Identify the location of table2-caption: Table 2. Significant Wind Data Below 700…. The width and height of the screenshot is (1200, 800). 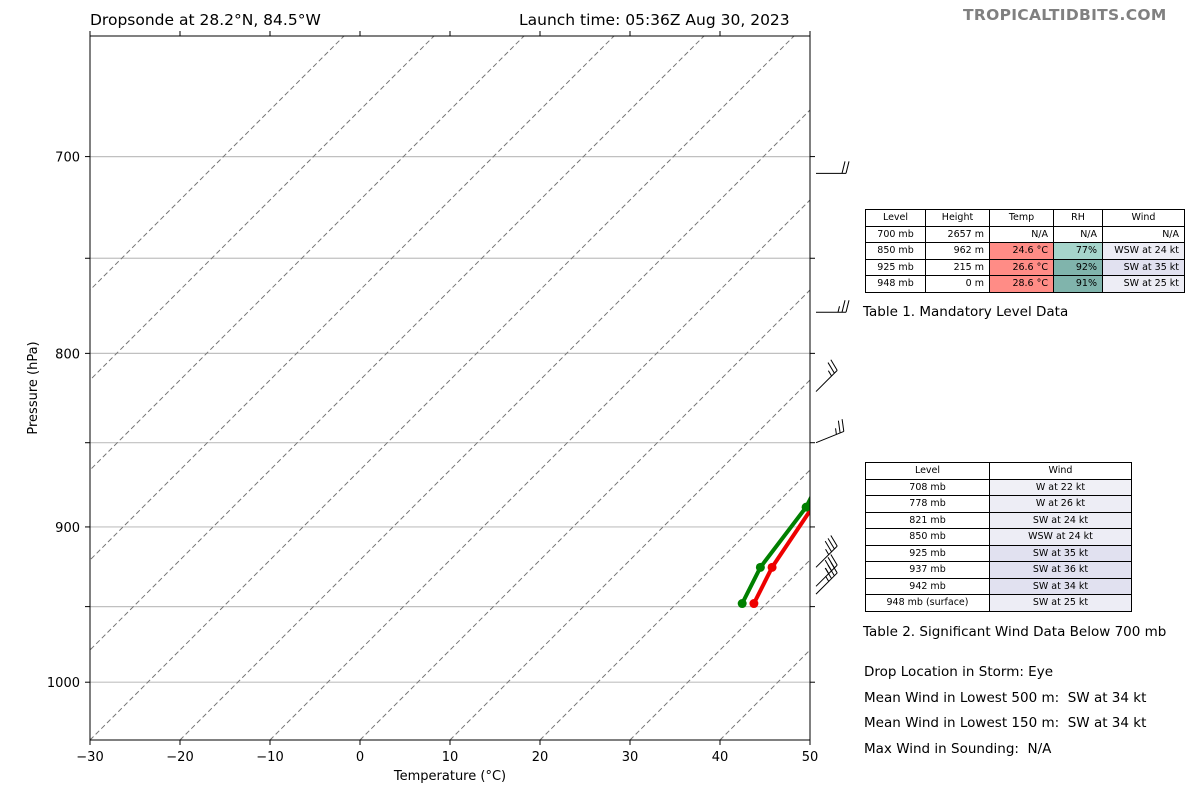
(1015, 632).